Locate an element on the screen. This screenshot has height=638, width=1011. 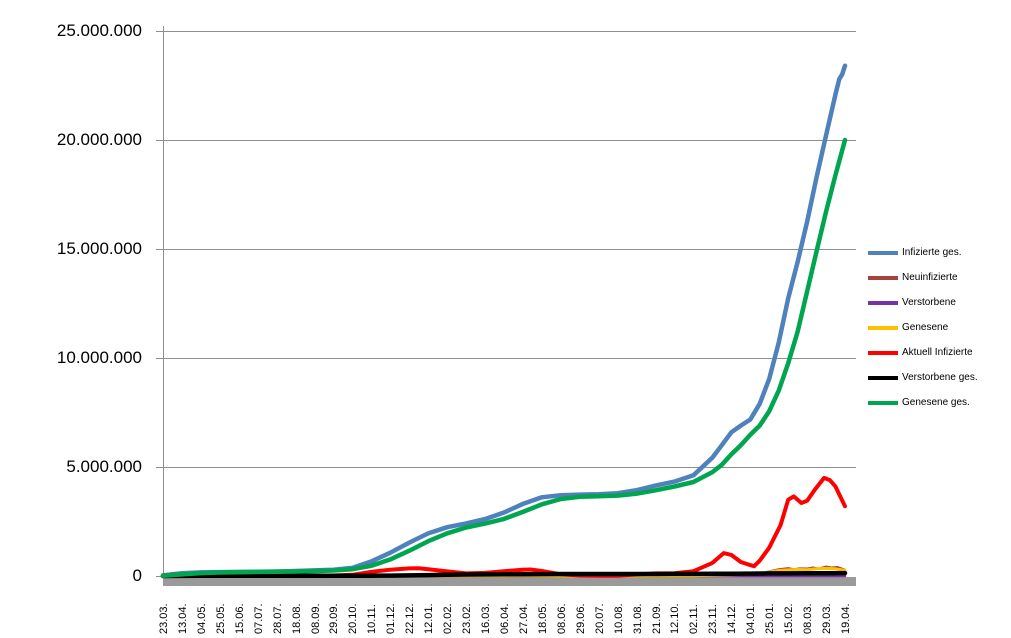
y-axis-label: 20.000.000 is located at coordinates (99, 139).